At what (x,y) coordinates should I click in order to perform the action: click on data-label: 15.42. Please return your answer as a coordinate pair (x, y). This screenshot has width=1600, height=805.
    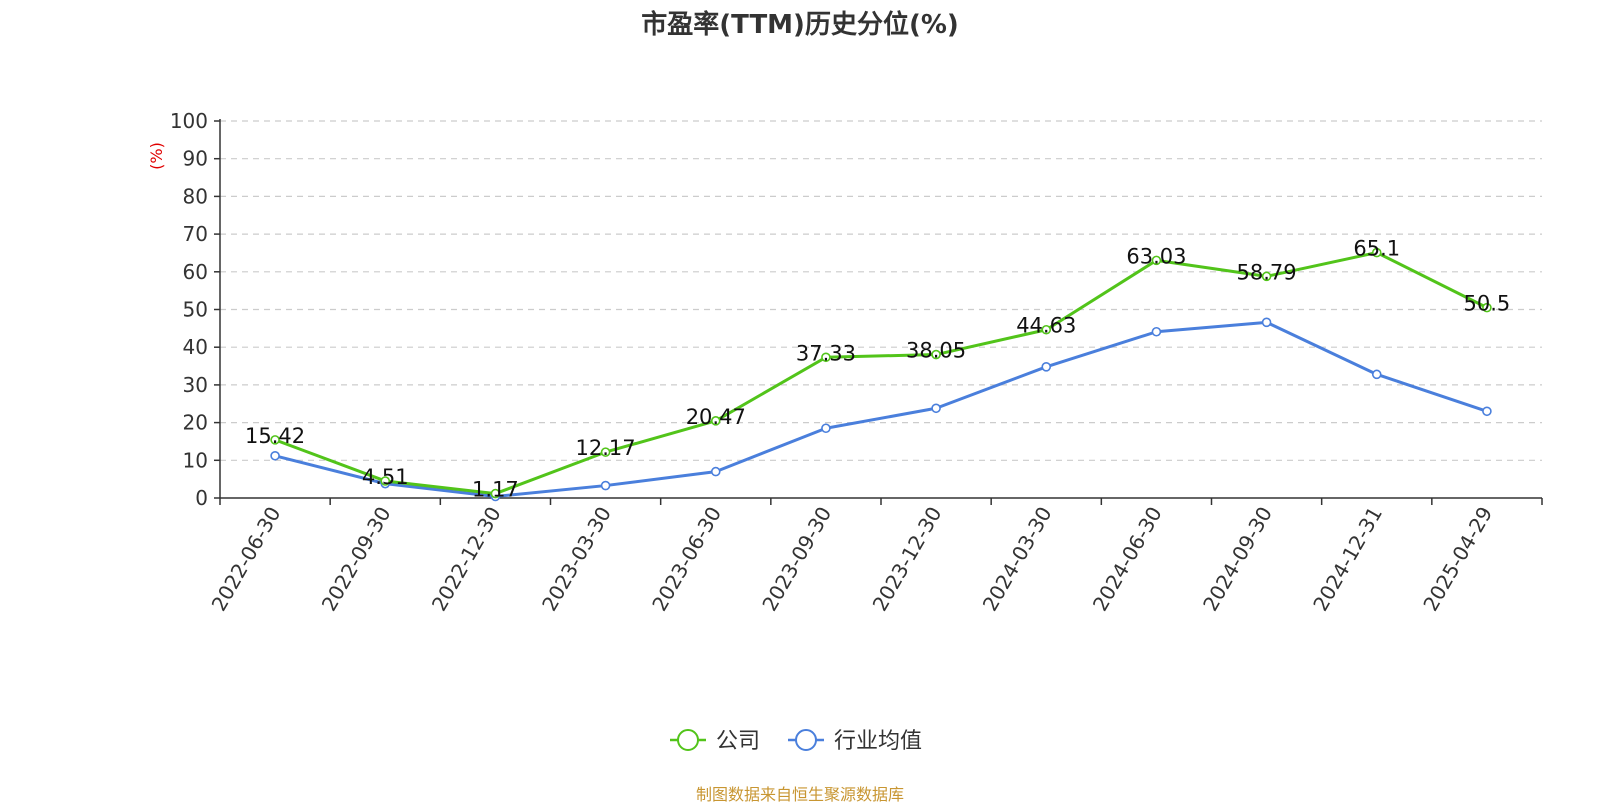
    Looking at the image, I should click on (275, 436).